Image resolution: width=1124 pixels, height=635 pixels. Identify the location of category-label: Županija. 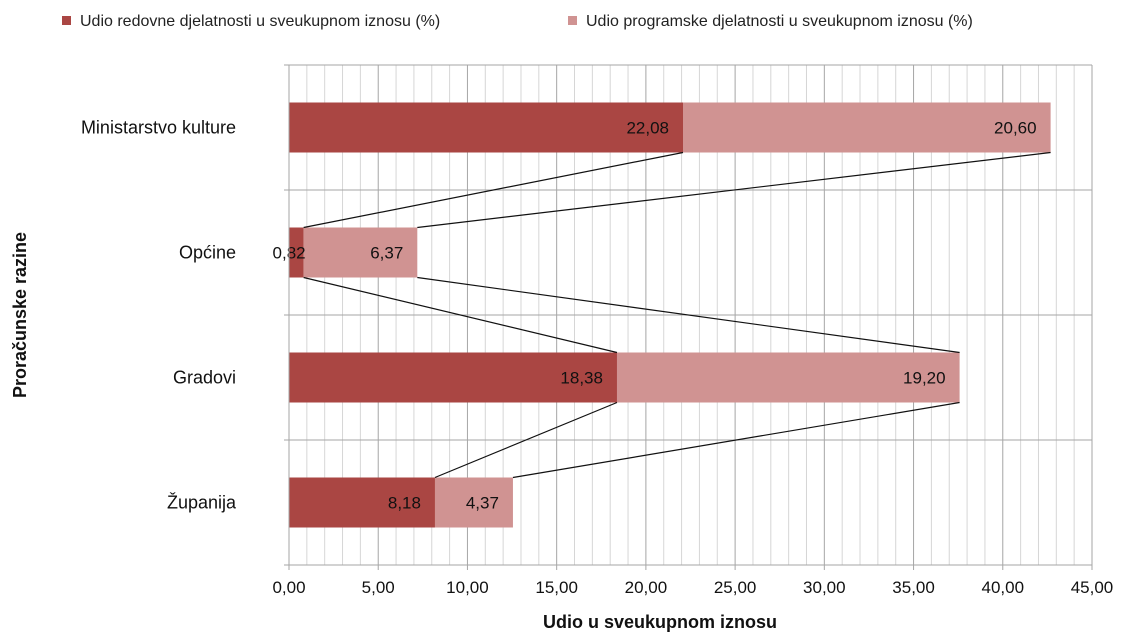
(202, 503).